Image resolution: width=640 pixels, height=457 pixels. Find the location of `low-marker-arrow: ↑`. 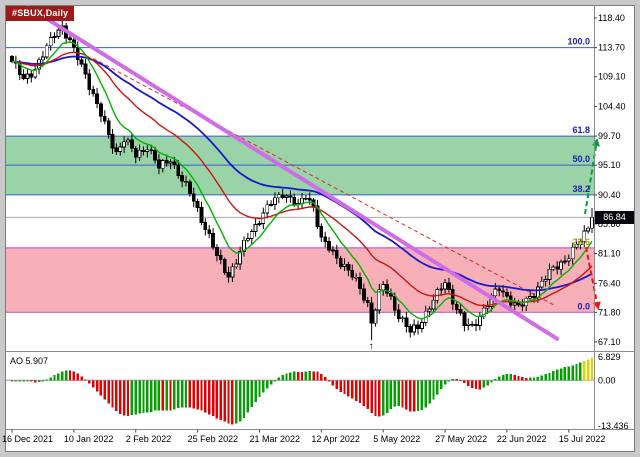

low-marker-arrow: ↑ is located at coordinates (371, 346).